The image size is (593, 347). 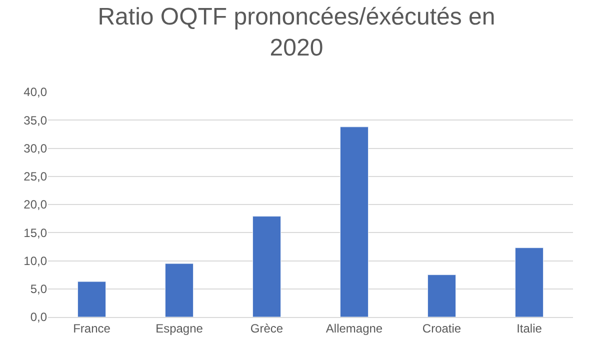 What do you see at coordinates (36, 261) in the screenshot?
I see `y-tick-label: 10,0` at bounding box center [36, 261].